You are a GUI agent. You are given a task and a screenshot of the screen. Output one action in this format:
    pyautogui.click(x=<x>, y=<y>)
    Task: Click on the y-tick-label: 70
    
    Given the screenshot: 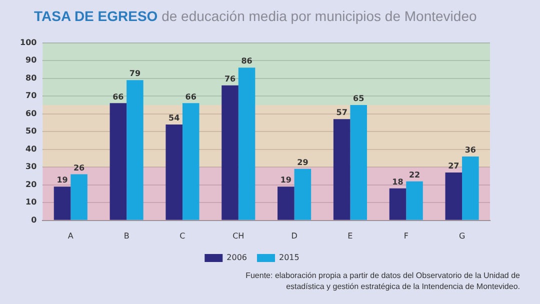 What is the action you would take?
    pyautogui.click(x=32, y=95)
    